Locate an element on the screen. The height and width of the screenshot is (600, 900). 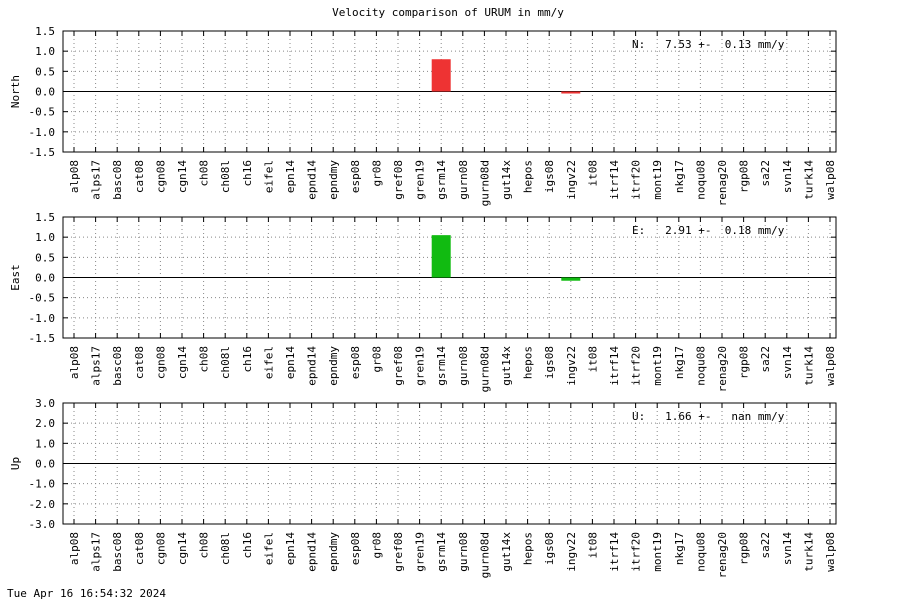
velocity-annotation: N: 7.53 +- 0.13 mm/y is located at coordinates (708, 44).